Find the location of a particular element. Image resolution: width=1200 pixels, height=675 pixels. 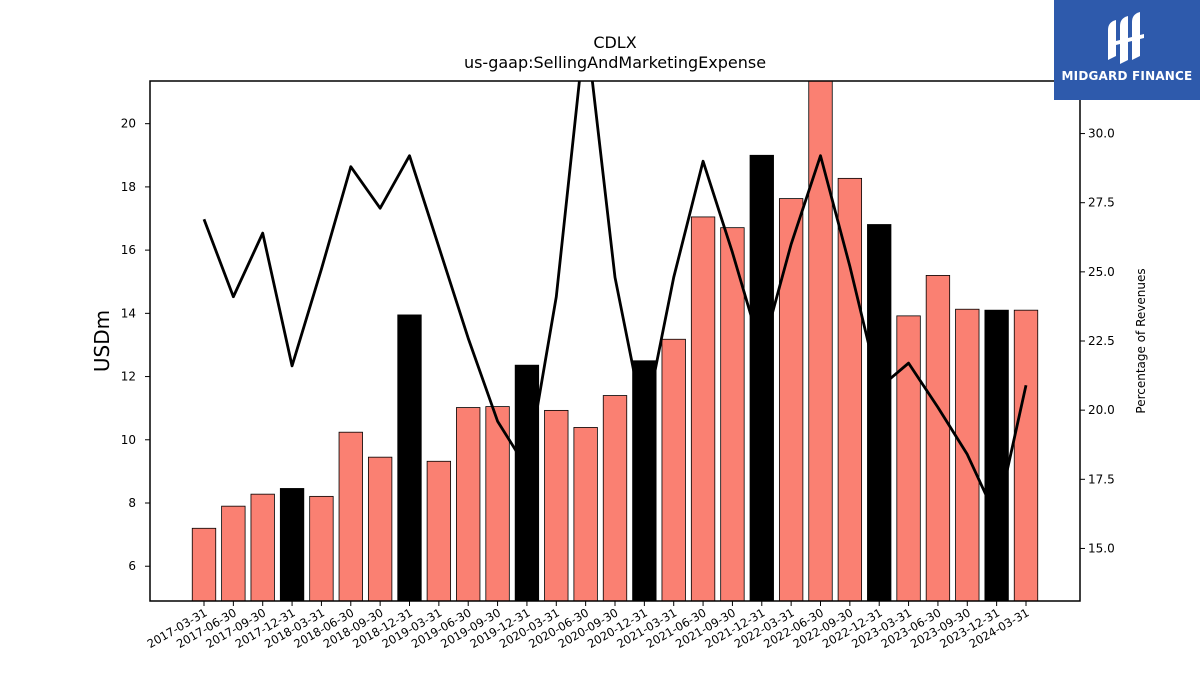

chart-subtitle: us-gaap:SellingAndMarketingExpense is located at coordinates (615, 62).